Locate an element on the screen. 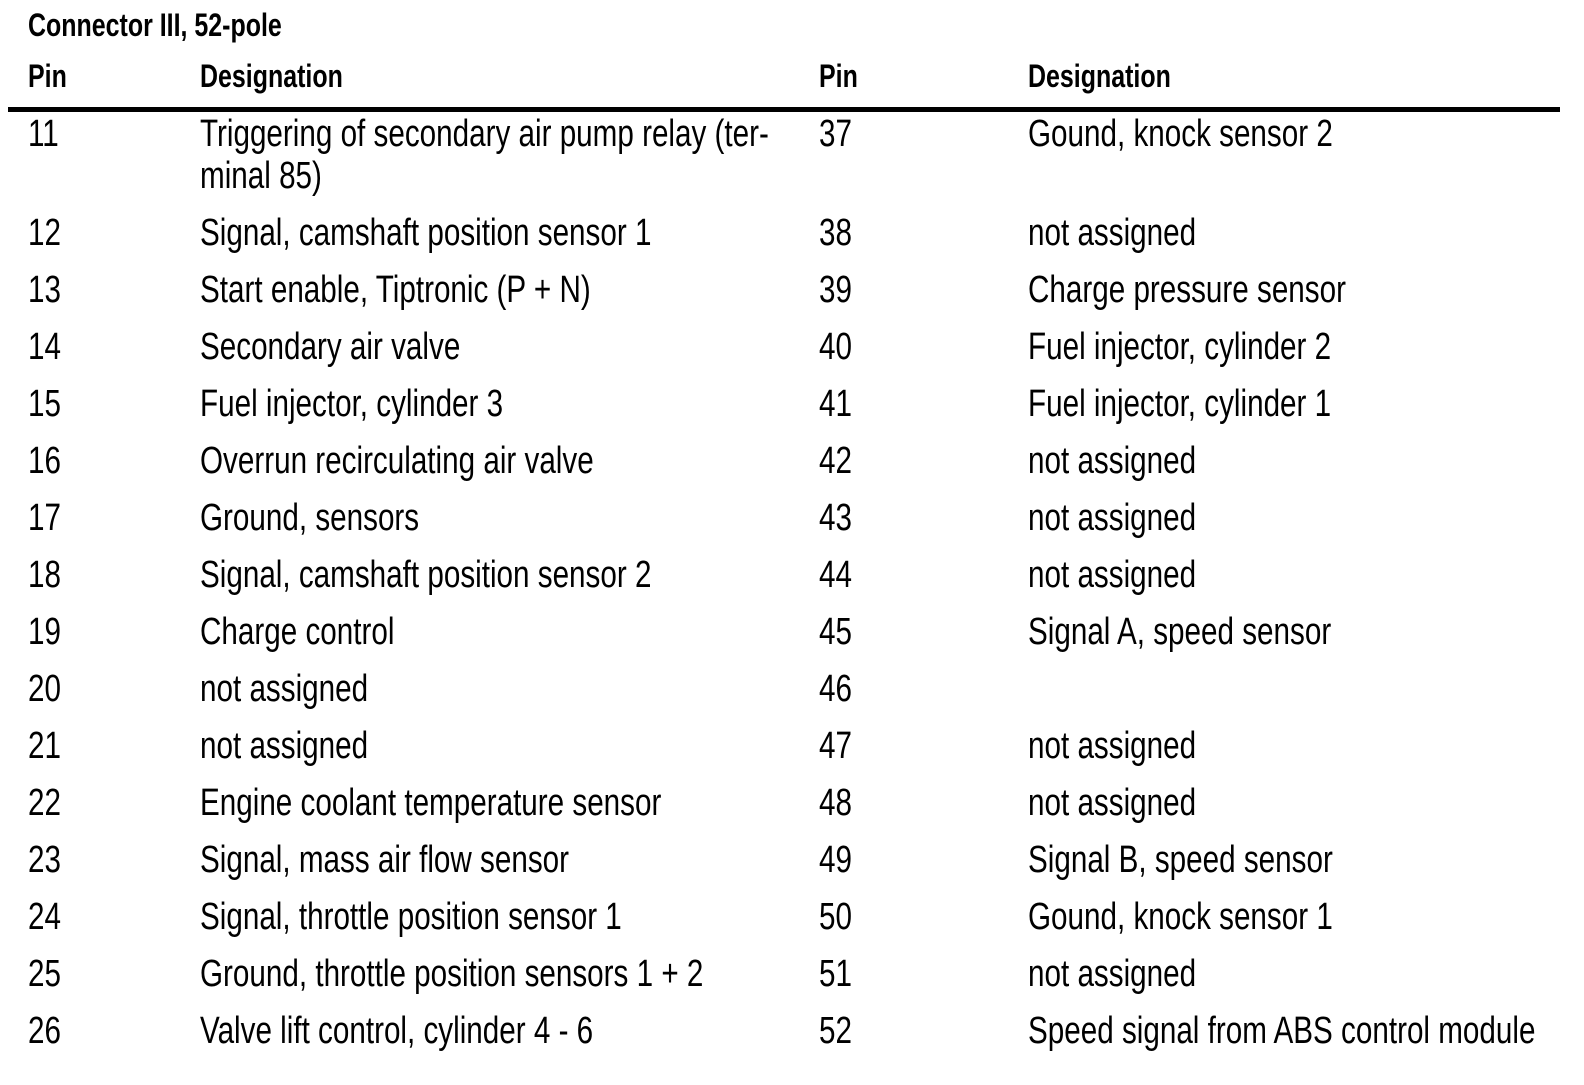 This screenshot has width=1584, height=1085. header-designation-right: Designation is located at coordinates (1294, 78).